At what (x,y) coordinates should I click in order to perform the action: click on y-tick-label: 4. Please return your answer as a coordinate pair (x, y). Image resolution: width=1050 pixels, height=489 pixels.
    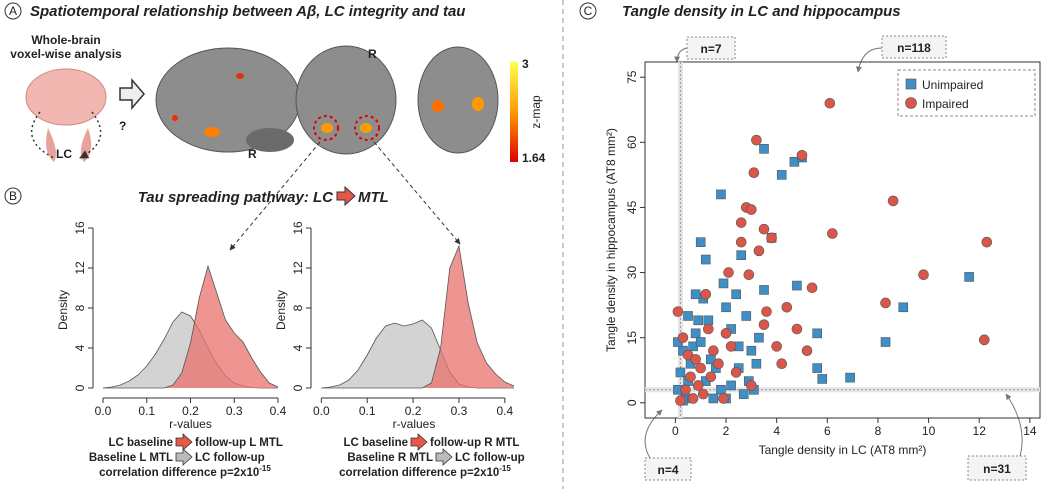
    Looking at the image, I should click on (80, 347).